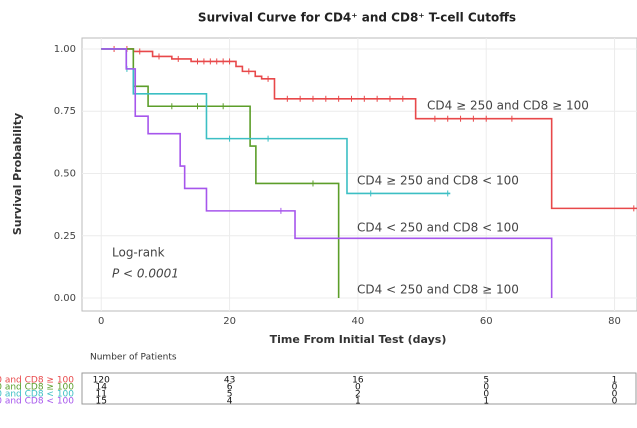 The image size is (637, 428). I want to click on y-axis-title: Survival Probability, so click(17, 174).